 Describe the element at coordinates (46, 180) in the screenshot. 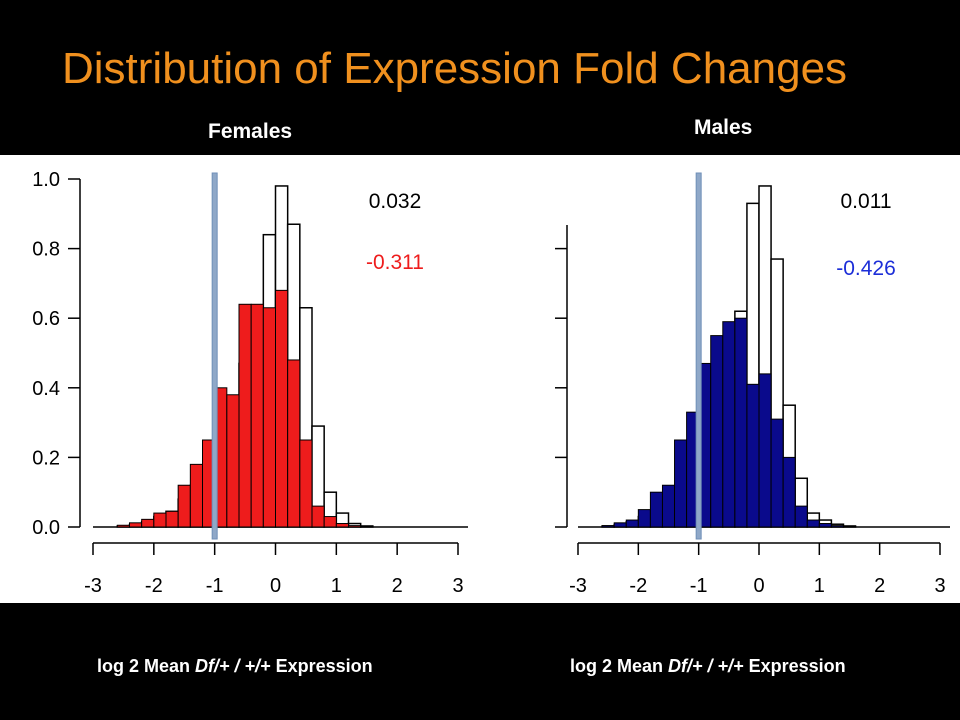

I see `y-tick-label: 1.0` at that location.